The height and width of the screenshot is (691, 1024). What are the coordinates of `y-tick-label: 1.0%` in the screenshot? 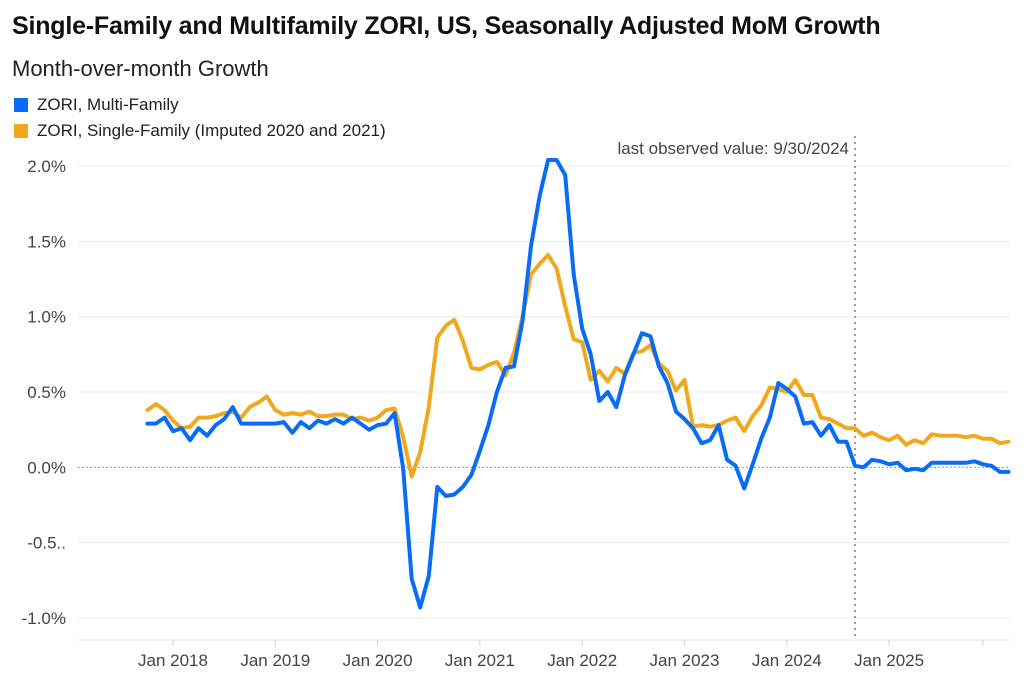 It's located at (46, 317).